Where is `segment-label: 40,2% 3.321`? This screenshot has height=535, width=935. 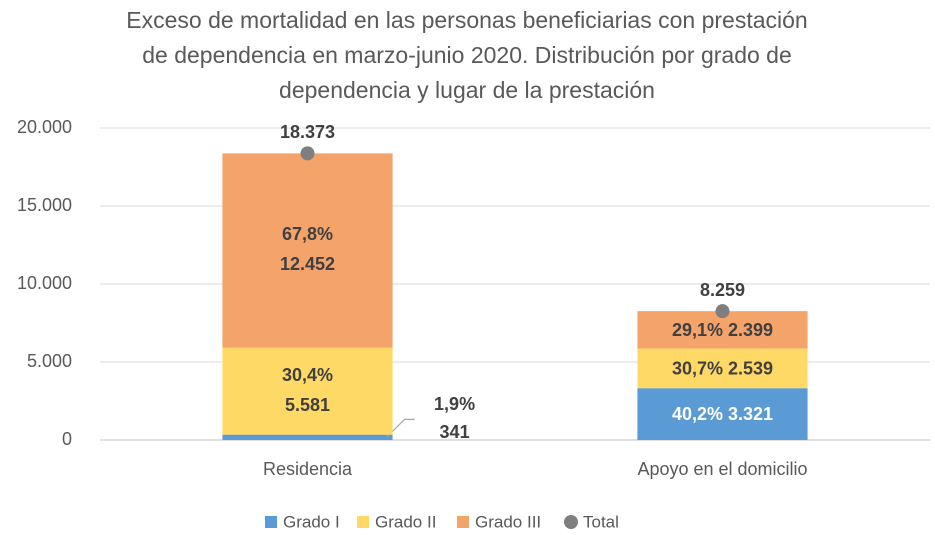 segment-label: 40,2% 3.321 is located at coordinates (722, 414).